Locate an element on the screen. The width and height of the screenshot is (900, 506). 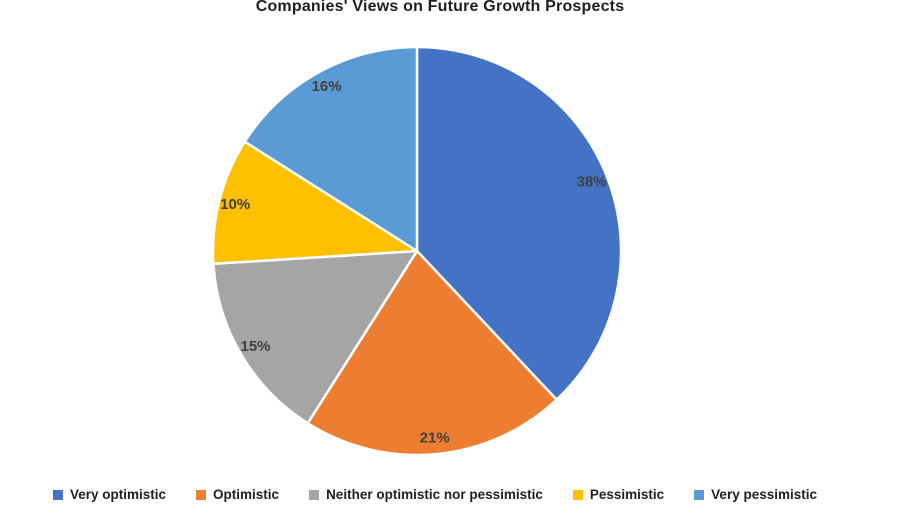
data-label-optimistic: 21% is located at coordinates (435, 437).